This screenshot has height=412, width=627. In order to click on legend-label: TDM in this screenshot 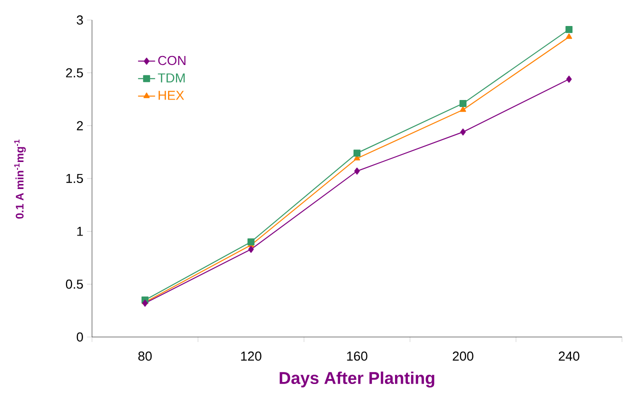, I will do `click(171, 77)`.